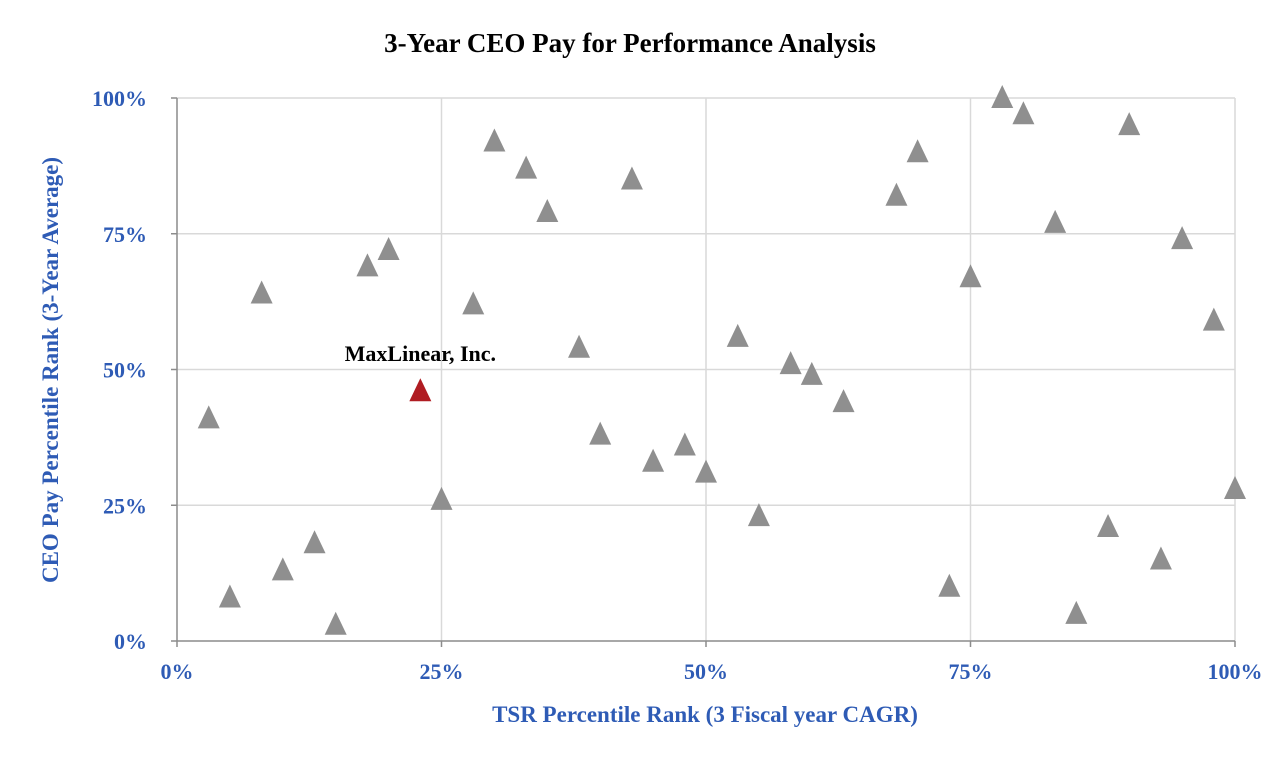 This screenshot has width=1264, height=765. Describe the element at coordinates (177, 671) in the screenshot. I see `x-tick-label: 0%` at that location.